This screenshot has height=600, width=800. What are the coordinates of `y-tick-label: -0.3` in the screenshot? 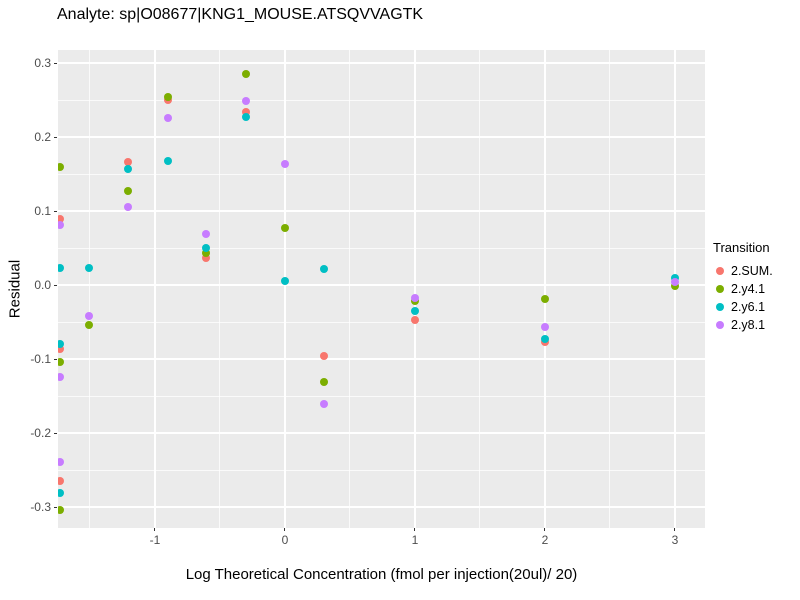 It's located at (40, 507).